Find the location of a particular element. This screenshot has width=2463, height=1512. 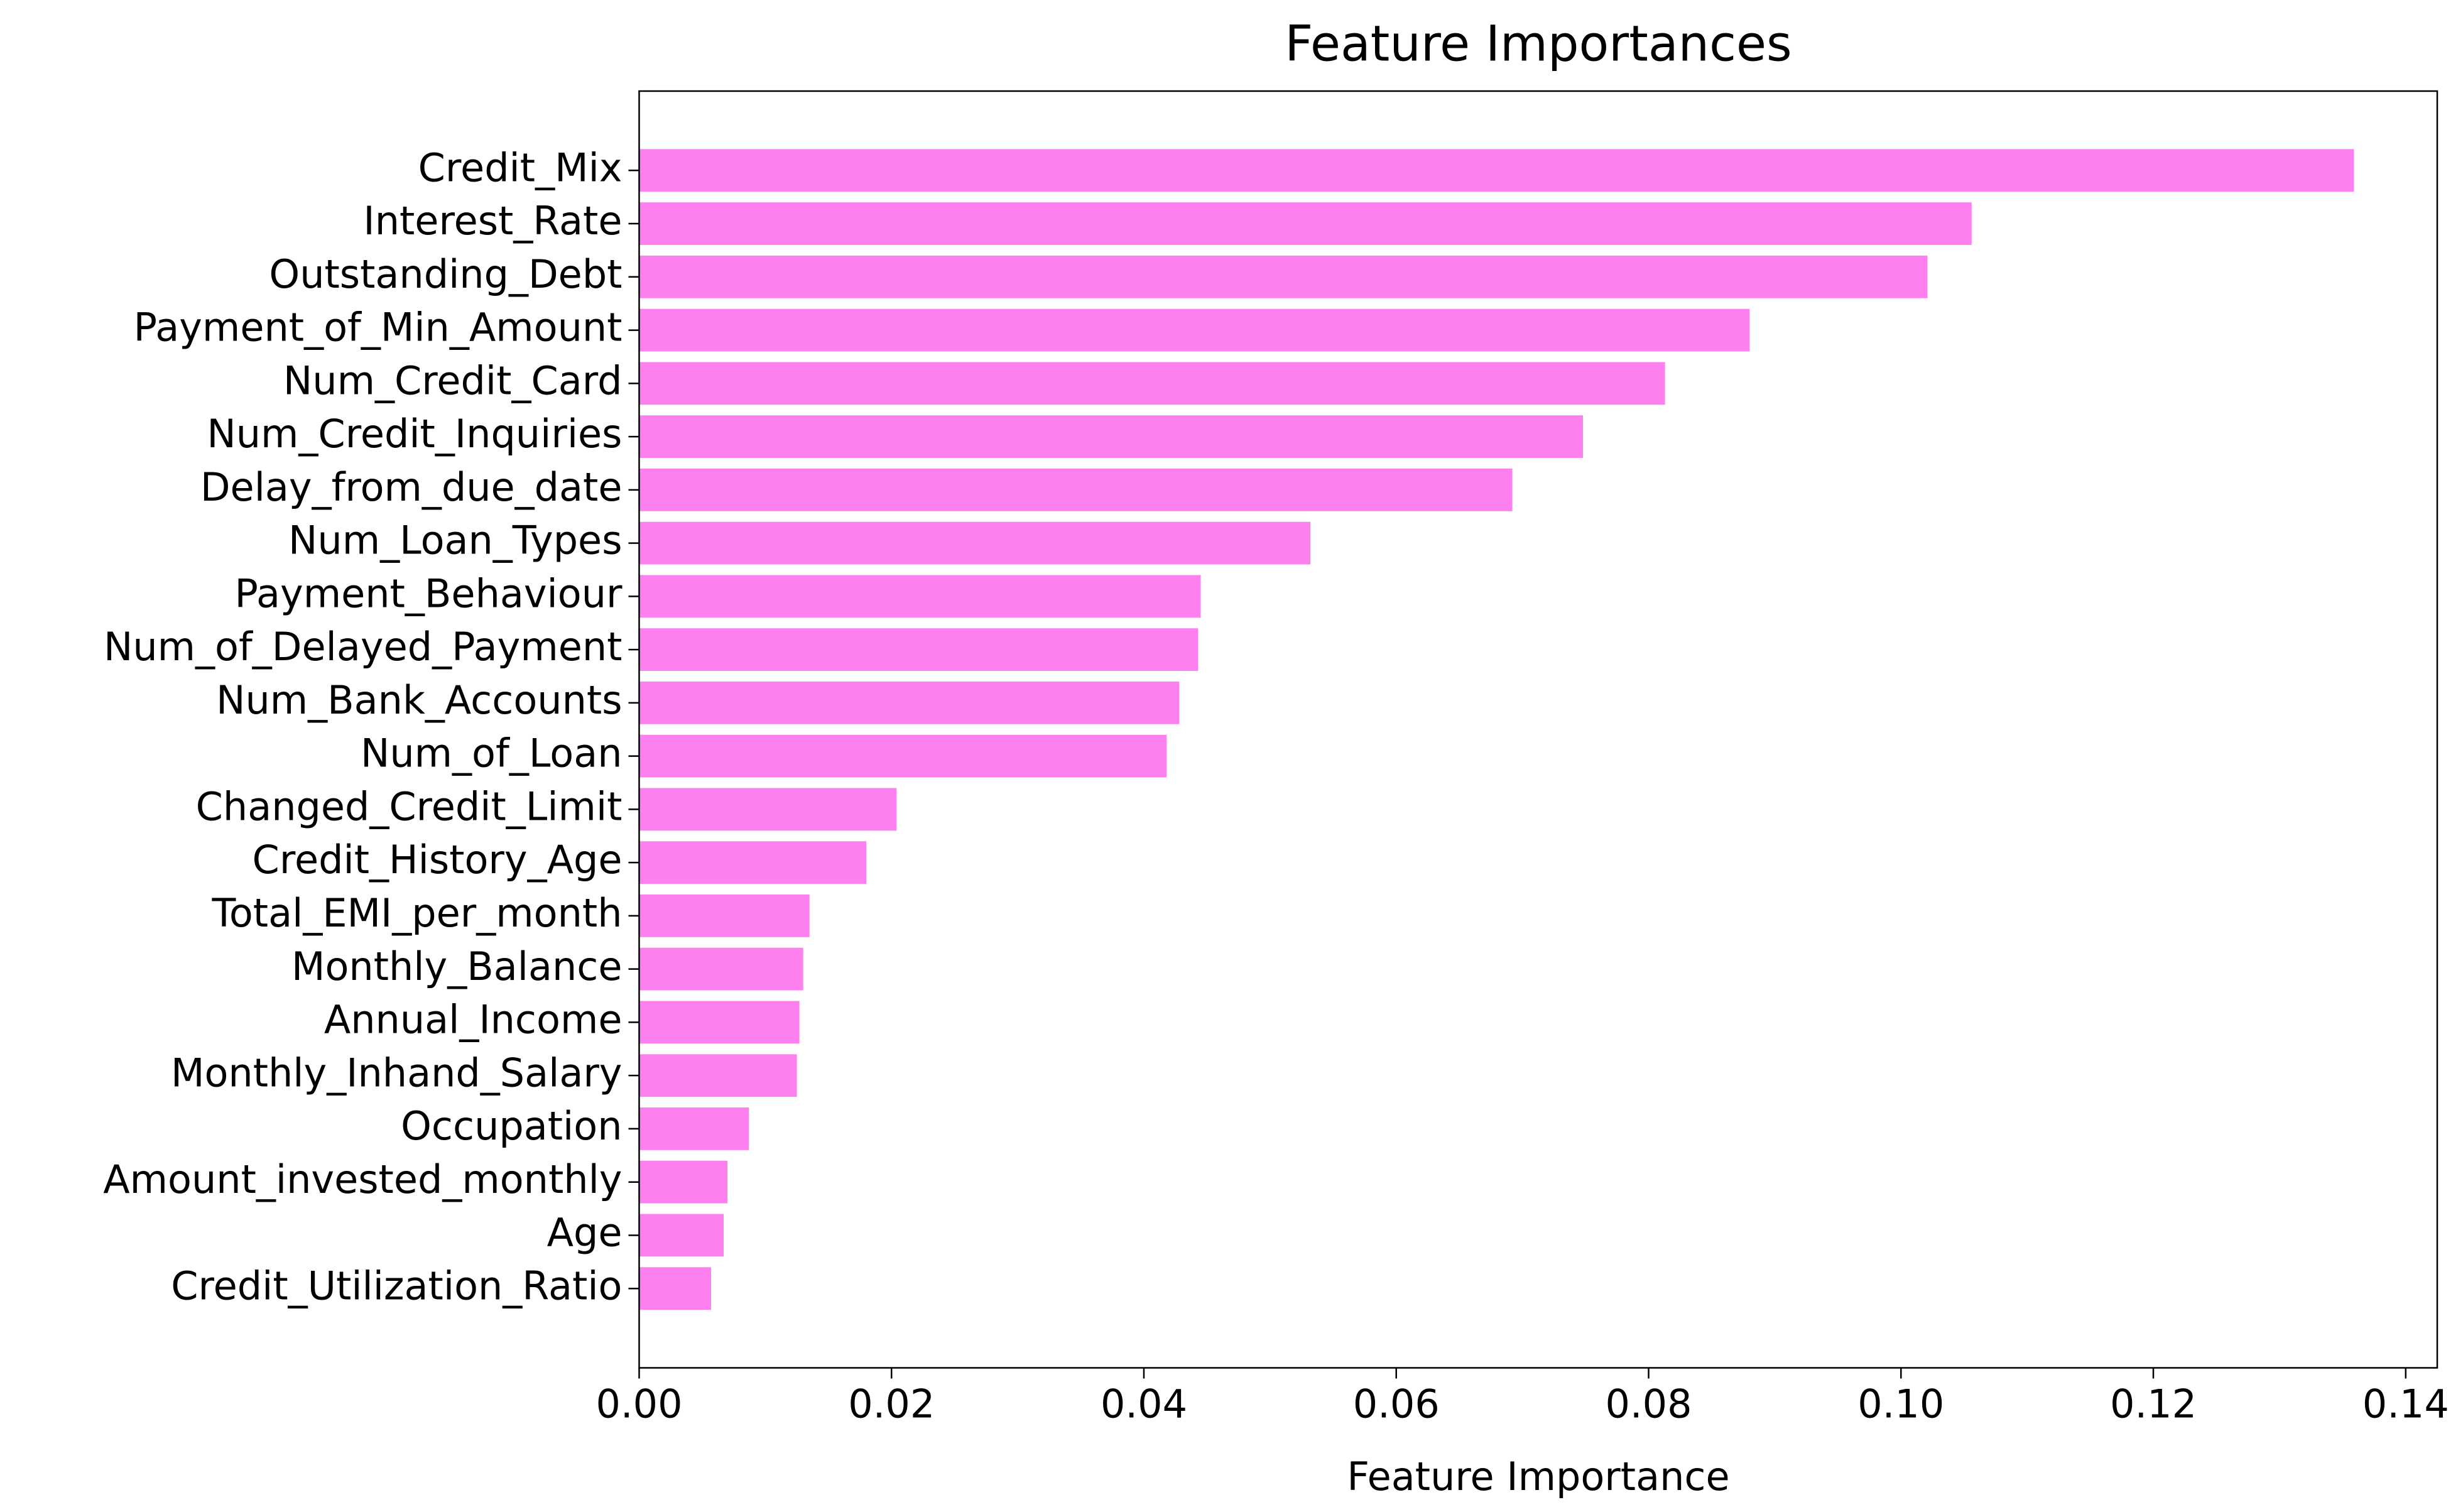

y-tick-label: Monthly_Balance is located at coordinates (457, 966).